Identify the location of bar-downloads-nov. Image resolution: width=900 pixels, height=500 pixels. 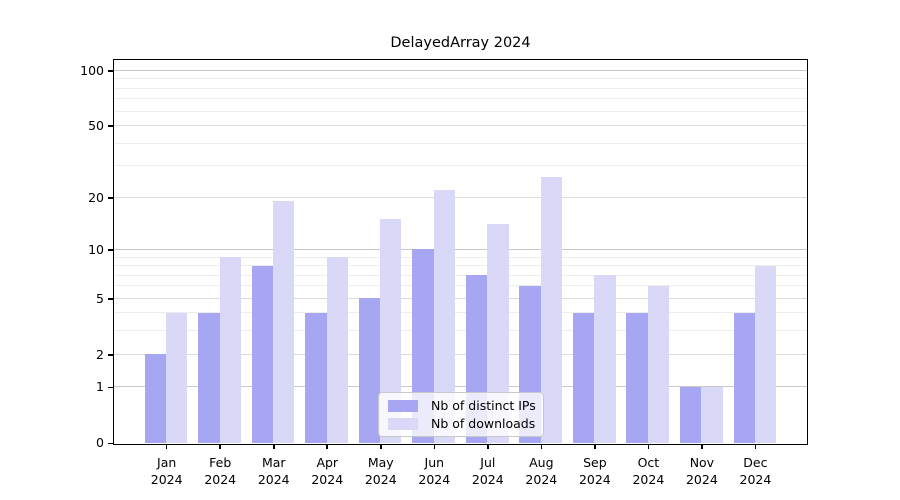
(712, 414).